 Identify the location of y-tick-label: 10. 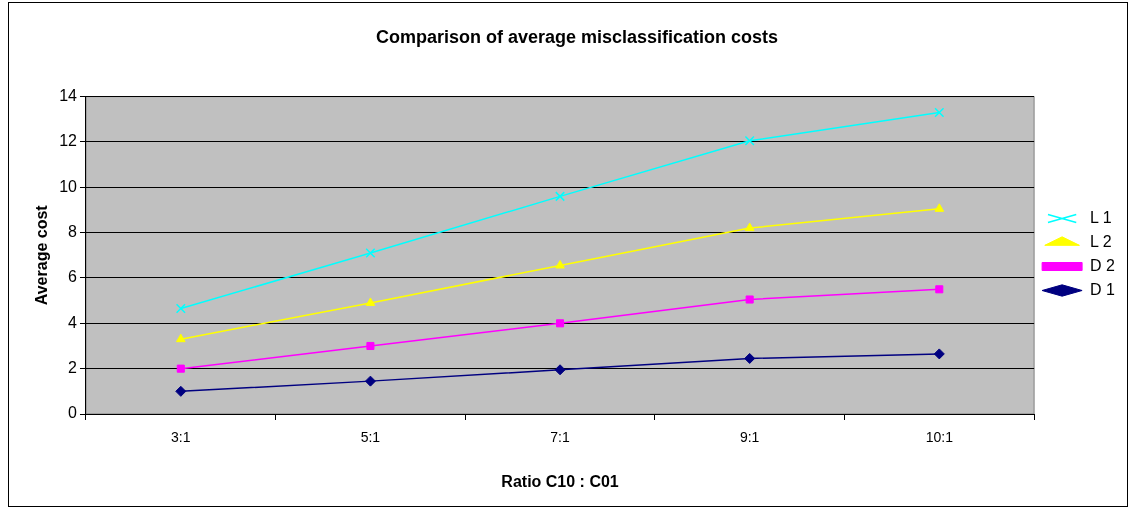
(68, 186).